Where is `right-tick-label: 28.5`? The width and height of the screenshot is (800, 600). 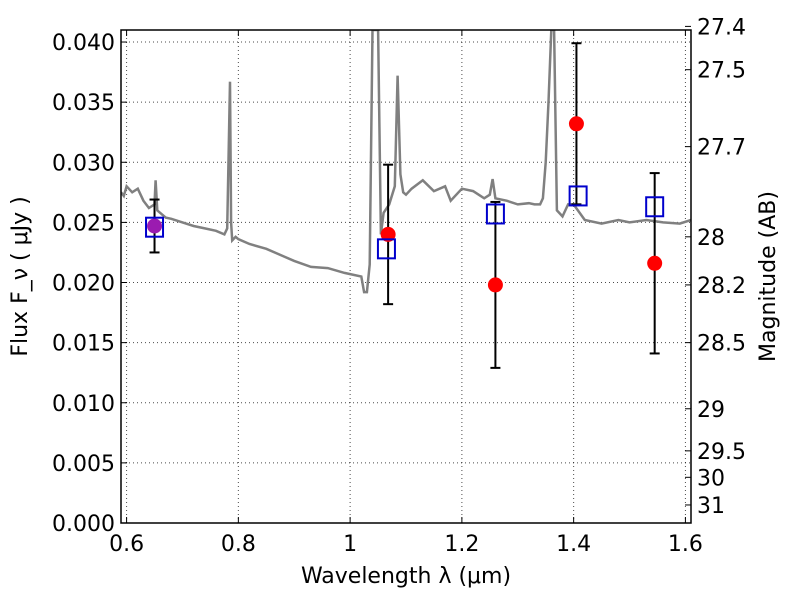
right-tick-label: 28.5 is located at coordinates (721, 344).